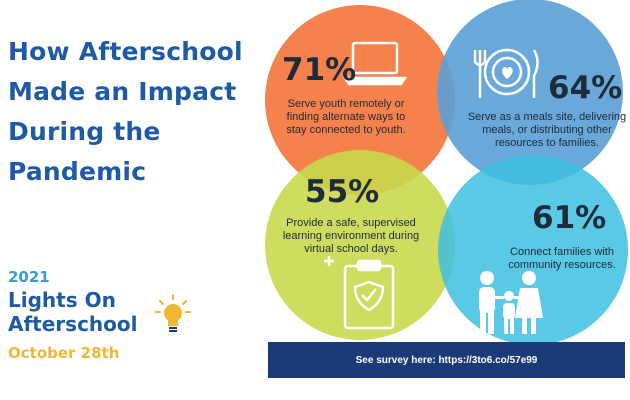 Image resolution: width=630 pixels, height=400 pixels. What do you see at coordinates (359, 293) in the screenshot?
I see `clipboard-shield-icon` at bounding box center [359, 293].